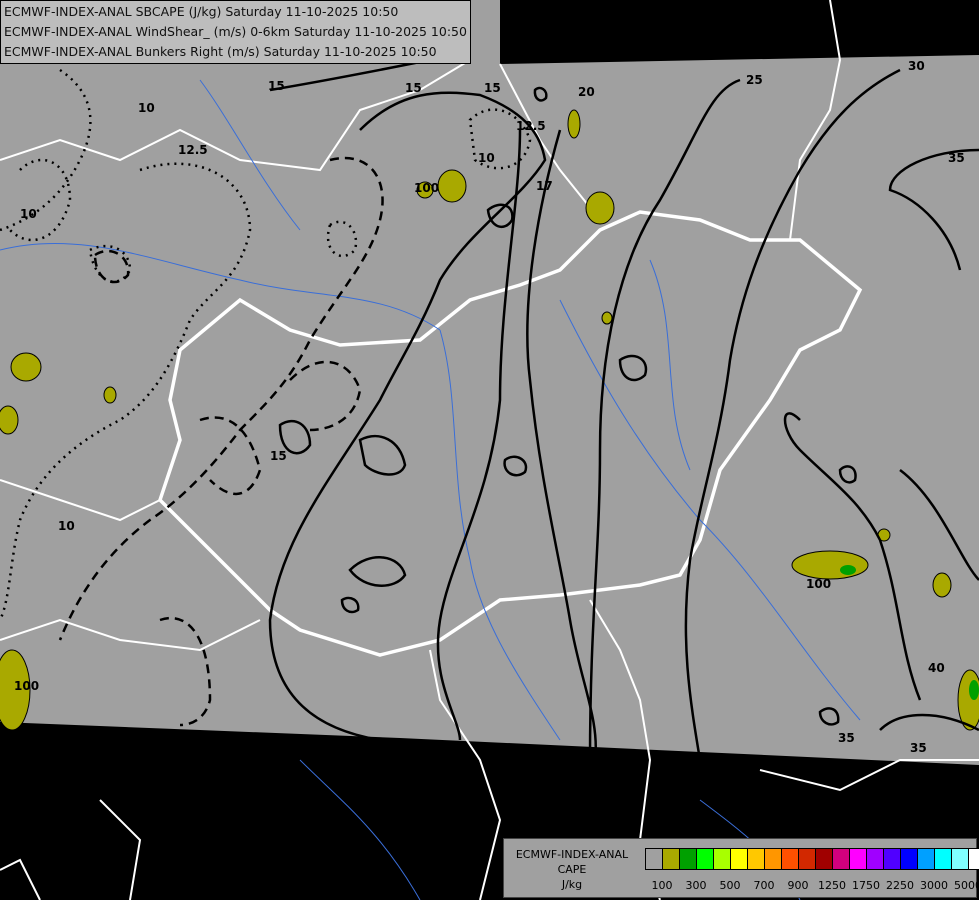  I want to click on legend-tick-label: 1750, so click(866, 885).